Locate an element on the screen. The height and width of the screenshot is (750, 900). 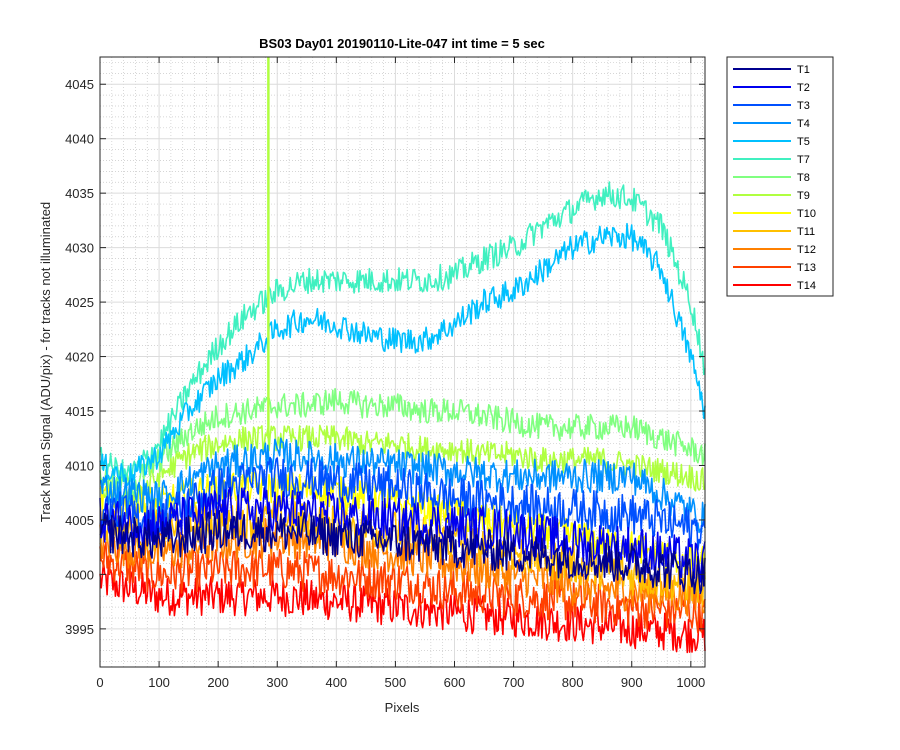
series-line-t8 is located at coordinates (402, 442).